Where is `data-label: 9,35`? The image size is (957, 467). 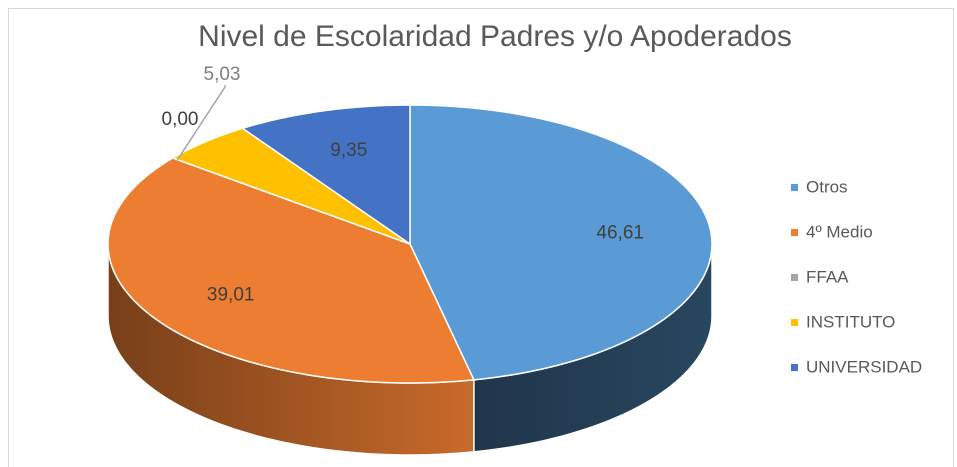
data-label: 9,35 is located at coordinates (348, 150).